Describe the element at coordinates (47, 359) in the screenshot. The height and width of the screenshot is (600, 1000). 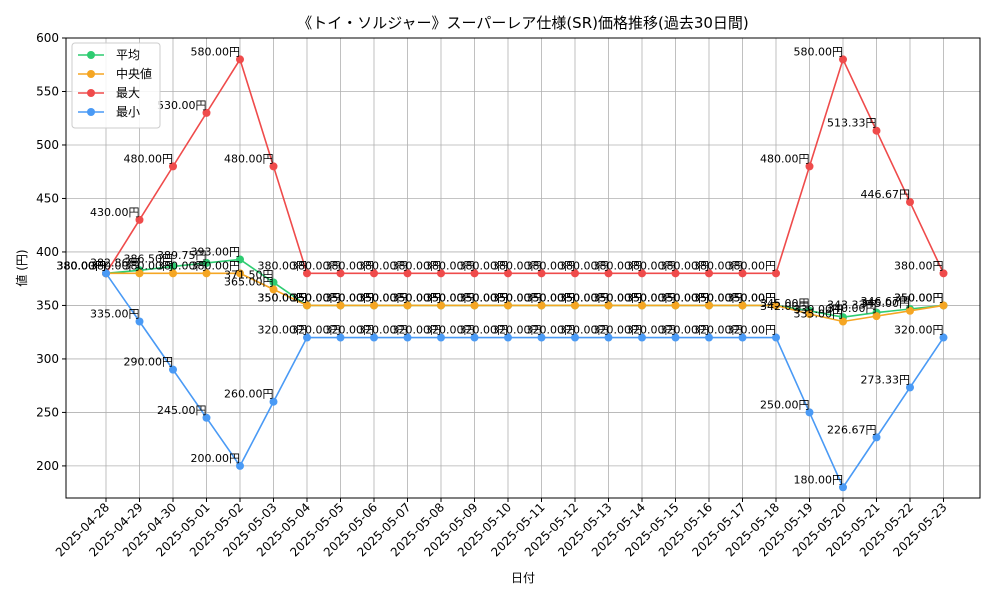
I see `y-tick-label: 300` at that location.